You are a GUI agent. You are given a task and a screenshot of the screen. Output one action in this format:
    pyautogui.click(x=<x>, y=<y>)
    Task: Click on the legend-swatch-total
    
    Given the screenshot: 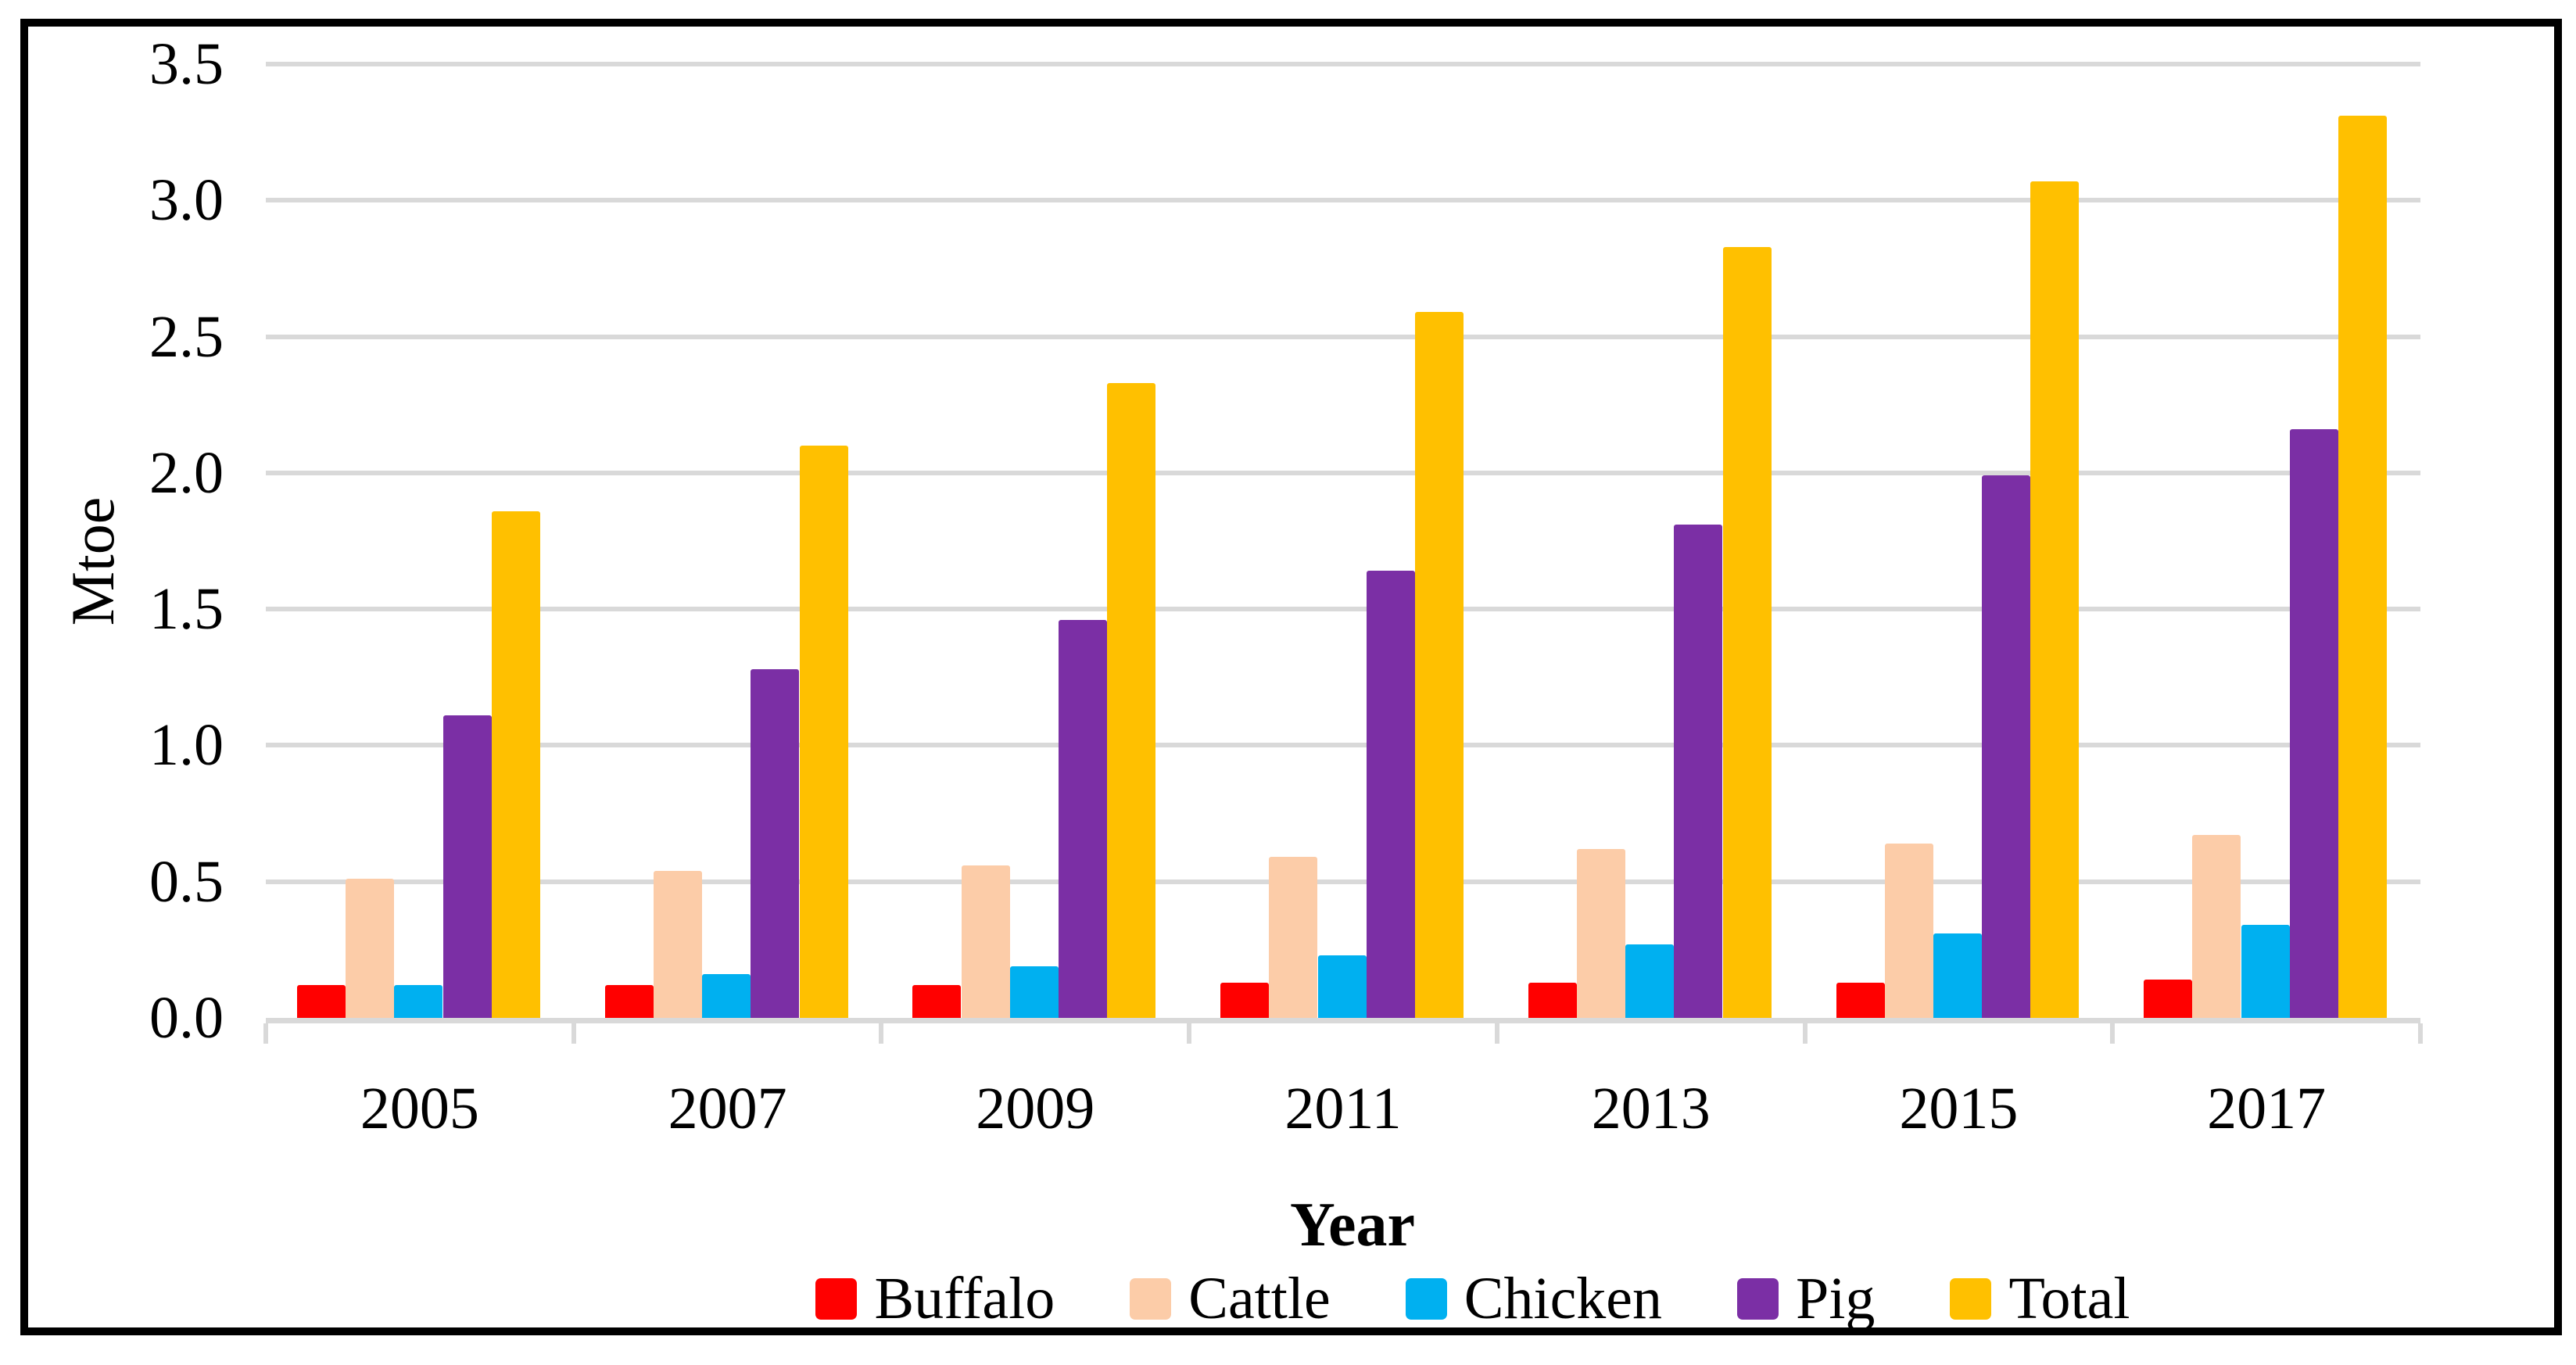 What is the action you would take?
    pyautogui.click(x=1971, y=1298)
    